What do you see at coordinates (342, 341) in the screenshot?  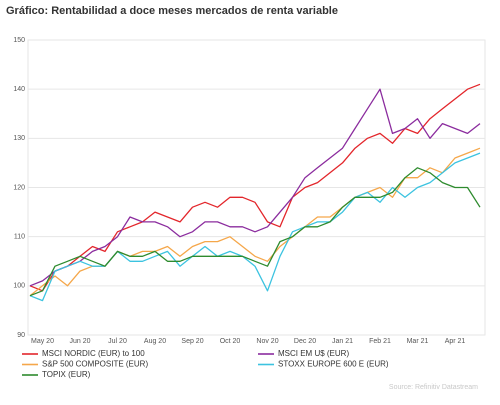 I see `x-tick-label: Jan 21` at bounding box center [342, 341].